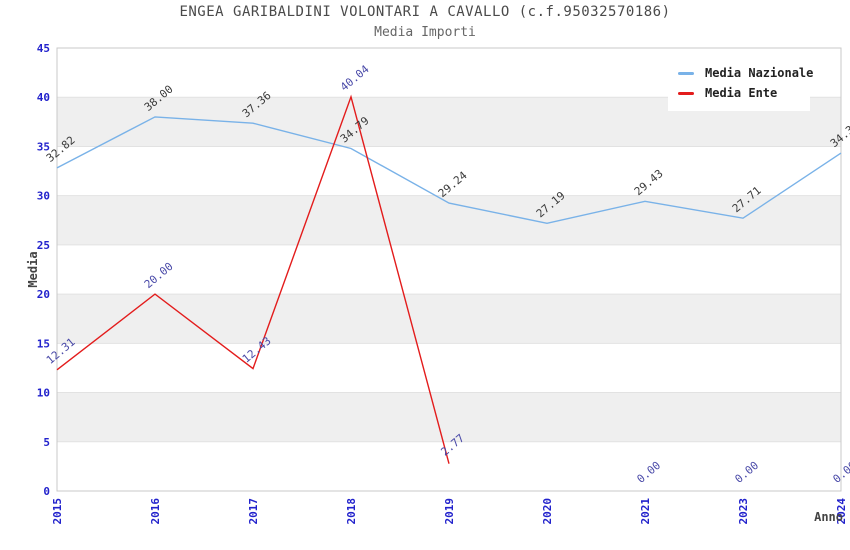 This screenshot has width=850, height=550. What do you see at coordinates (43, 97) in the screenshot?
I see `y-axis-tick: 40` at bounding box center [43, 97].